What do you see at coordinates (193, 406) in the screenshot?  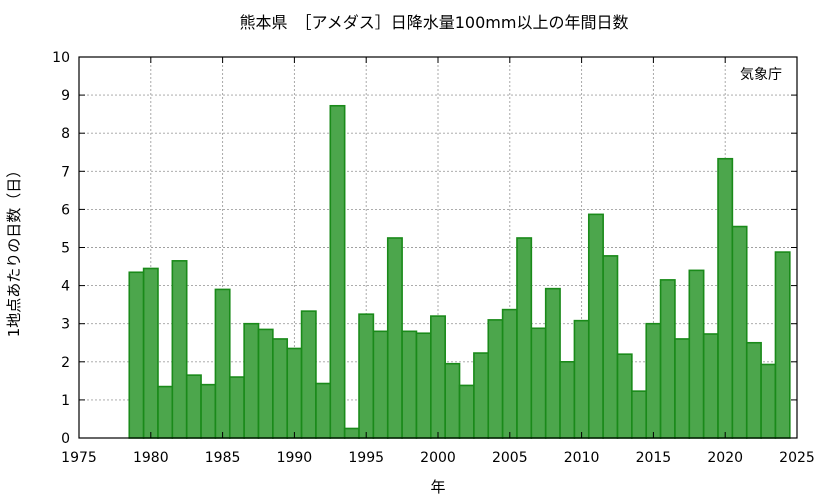 I see `bar-1983` at bounding box center [193, 406].